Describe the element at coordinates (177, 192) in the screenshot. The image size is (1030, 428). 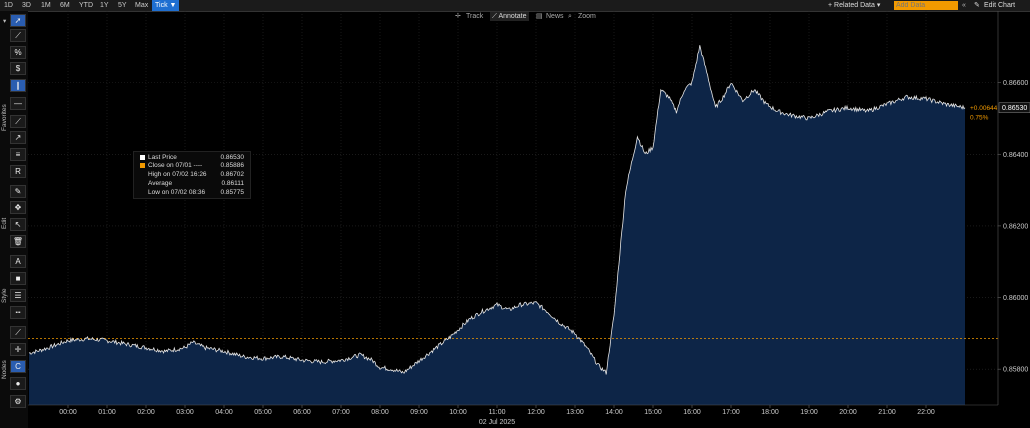
I see `legend-row-low: Low on 07/02 08:36` at that location.